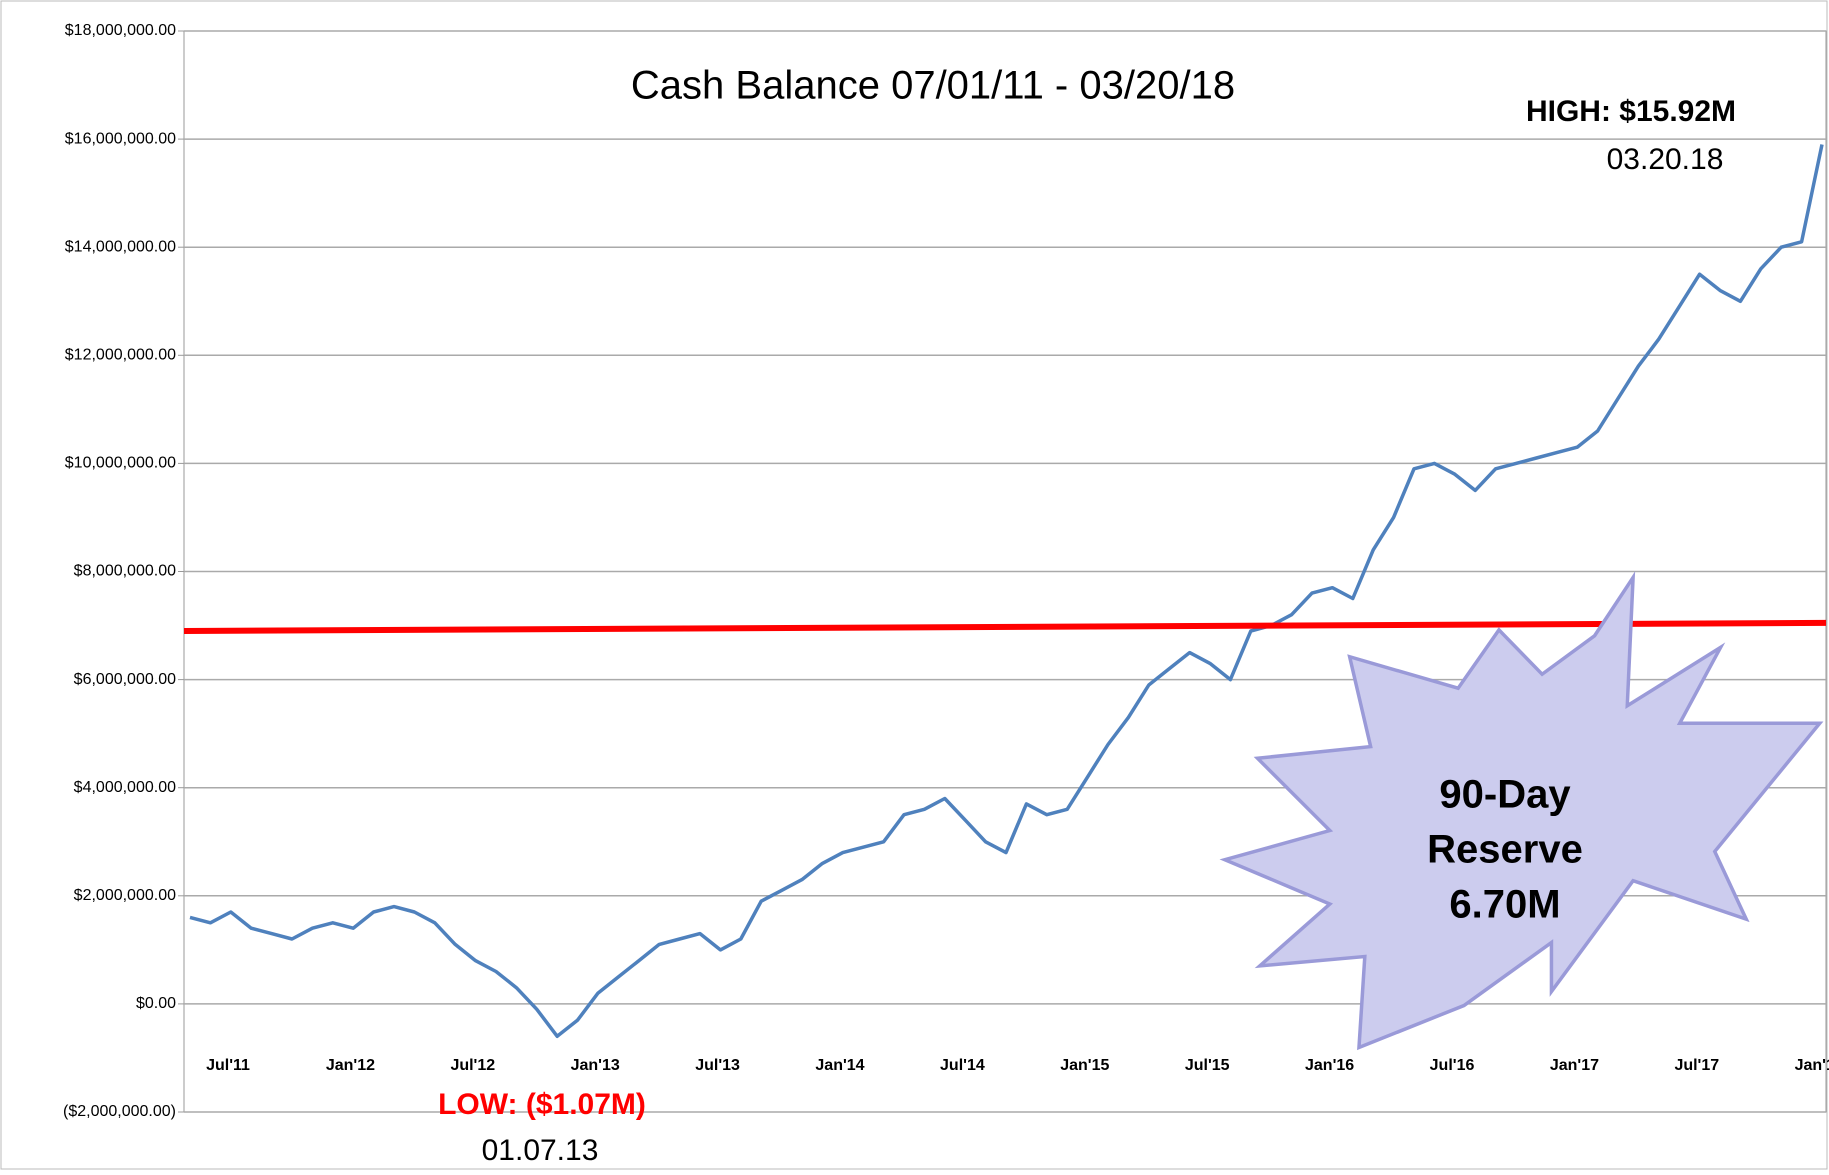  What do you see at coordinates (1631, 111) in the screenshot?
I see `high-label: HIGH: $15.92M` at bounding box center [1631, 111].